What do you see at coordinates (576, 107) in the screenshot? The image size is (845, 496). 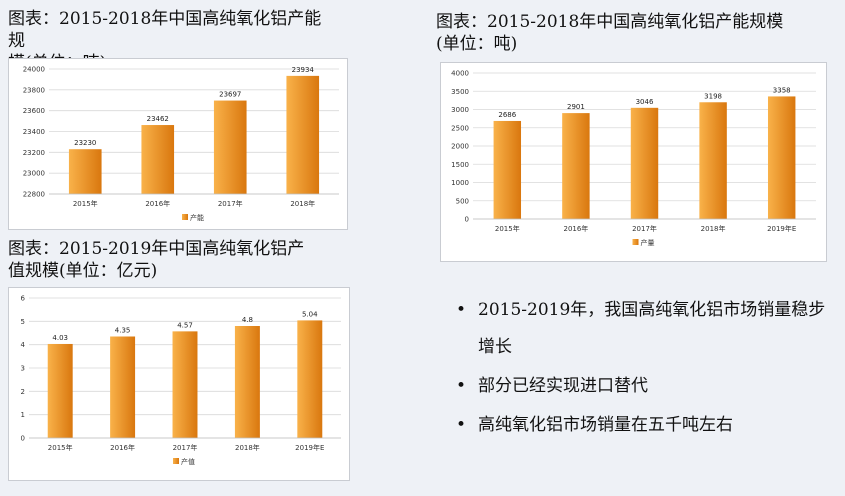 I see `data-label: 2901` at bounding box center [576, 107].